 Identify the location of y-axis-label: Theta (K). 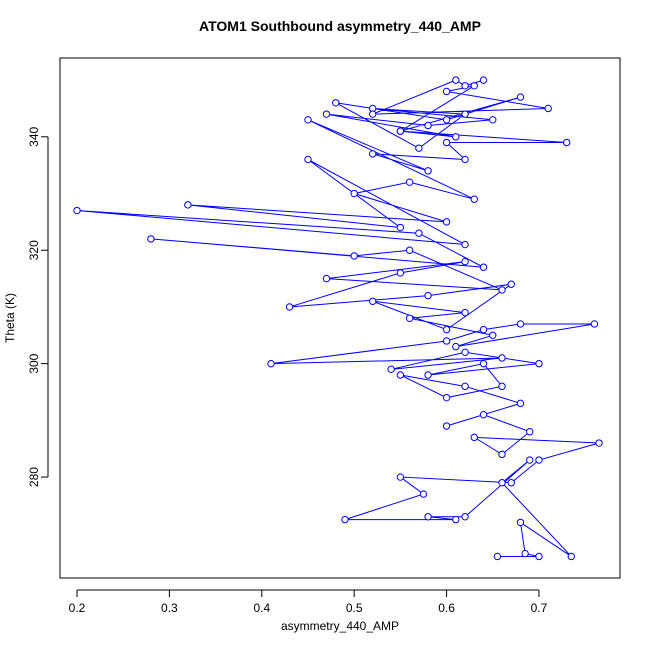
(10, 318).